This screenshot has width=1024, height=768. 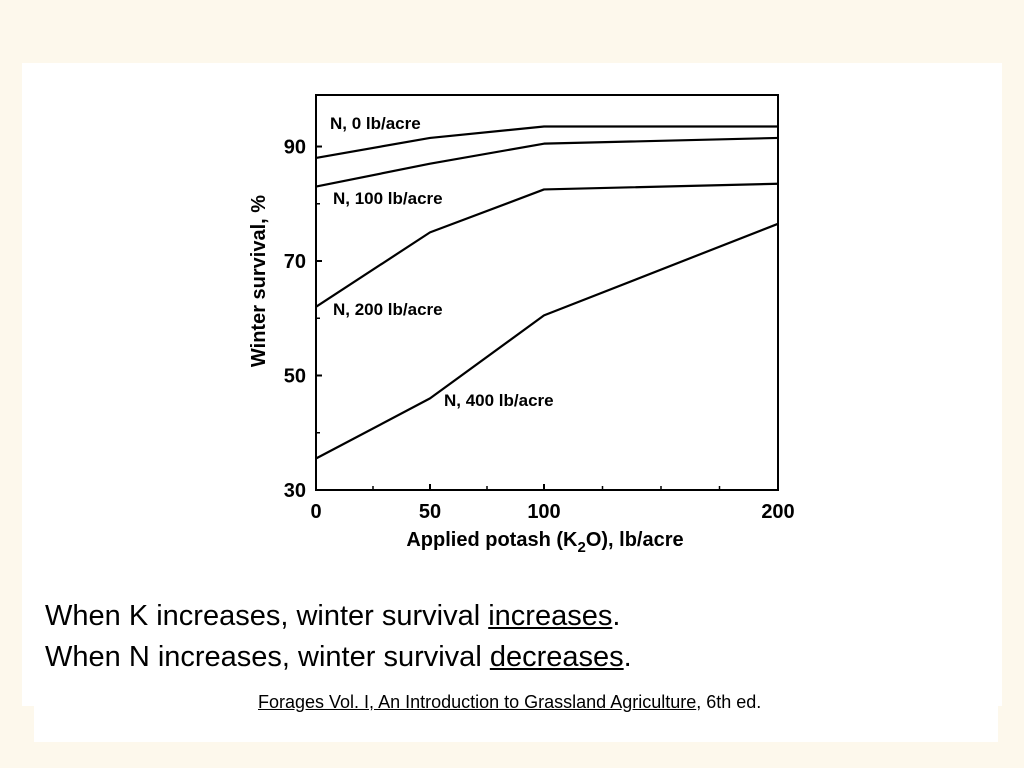 I want to click on x-tick-label: 0, so click(x=315, y=512).